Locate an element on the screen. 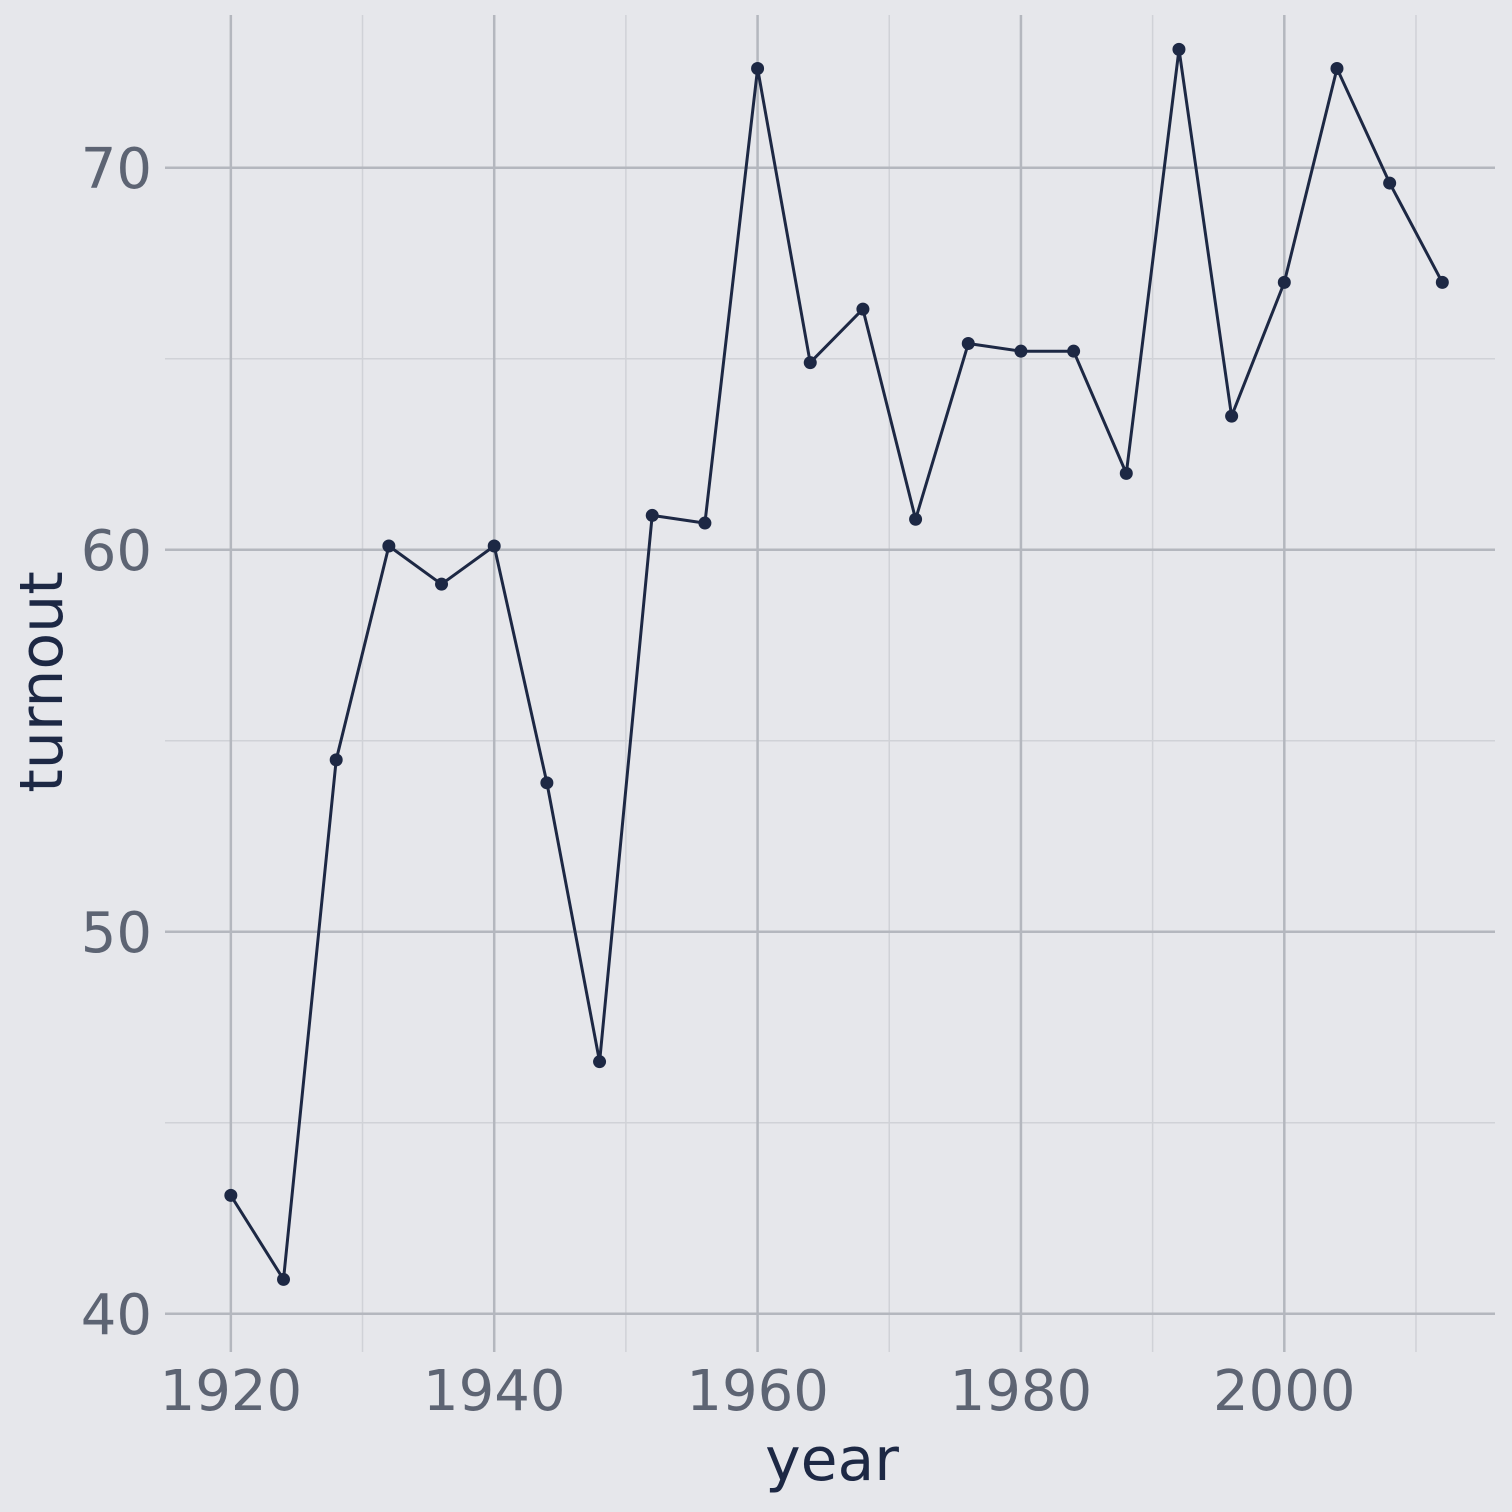 The height and width of the screenshot is (1512, 1512). x-axis-title: year is located at coordinates (832, 1460).